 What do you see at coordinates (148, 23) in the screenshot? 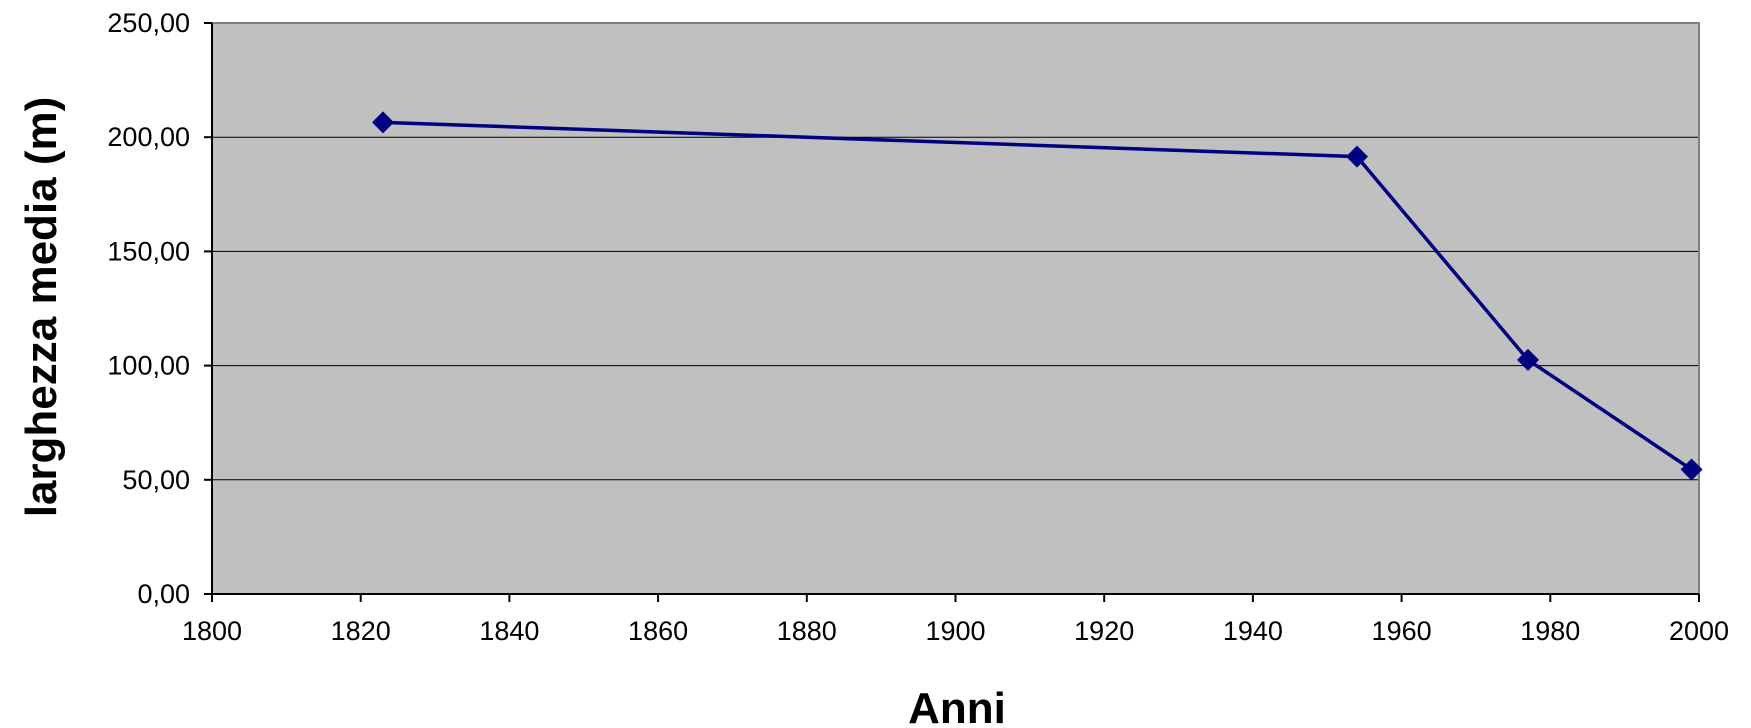
I see `y-tick-label: 250,00` at bounding box center [148, 23].